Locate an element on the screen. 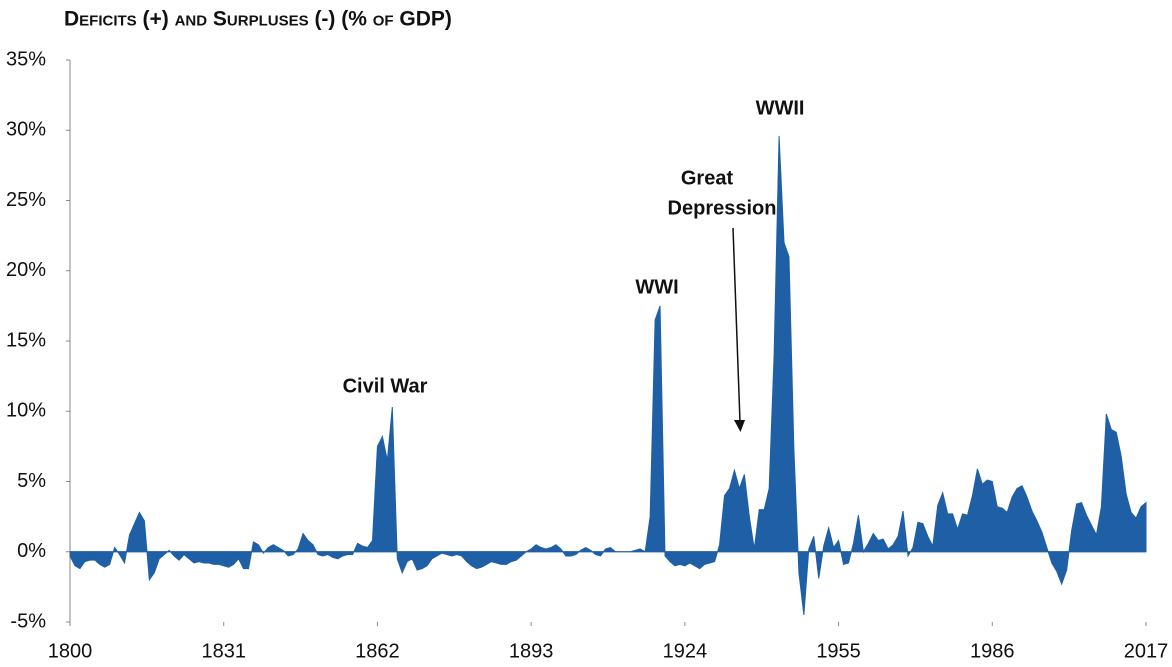 The image size is (1172, 667). annotation: Civil War is located at coordinates (385, 386).